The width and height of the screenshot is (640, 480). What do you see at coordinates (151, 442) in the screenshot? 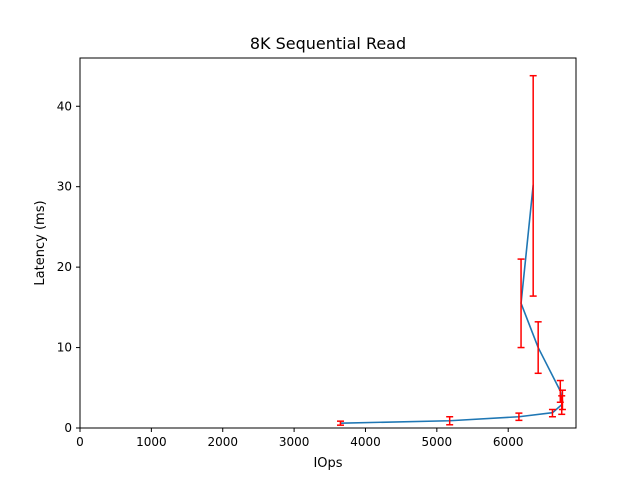
I see `x-tick-label: 1000` at bounding box center [151, 442].